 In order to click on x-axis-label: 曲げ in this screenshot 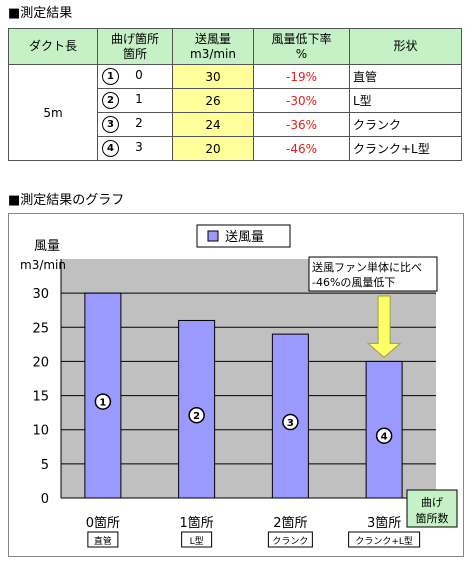, I will do `click(432, 502)`.